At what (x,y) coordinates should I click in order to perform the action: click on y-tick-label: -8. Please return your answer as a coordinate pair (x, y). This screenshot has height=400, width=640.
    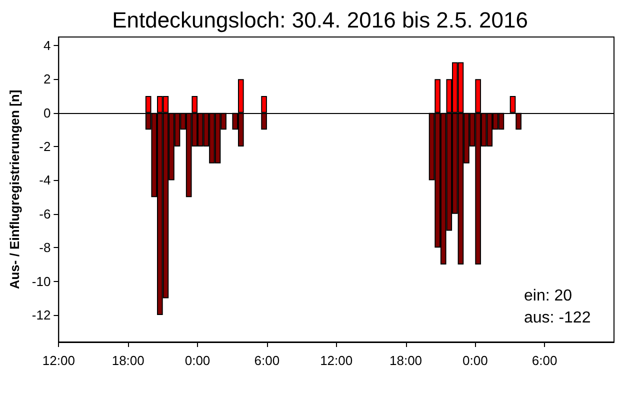
    Looking at the image, I should click on (45, 248).